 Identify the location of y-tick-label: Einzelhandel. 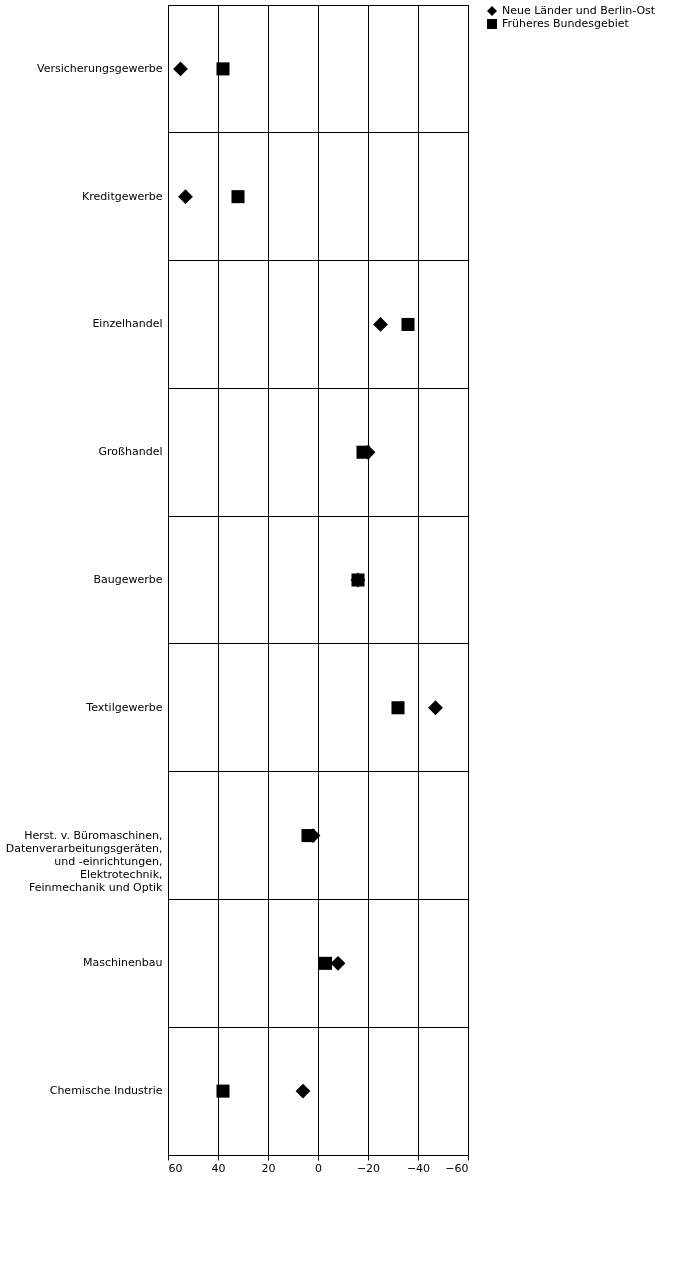
(127, 324).